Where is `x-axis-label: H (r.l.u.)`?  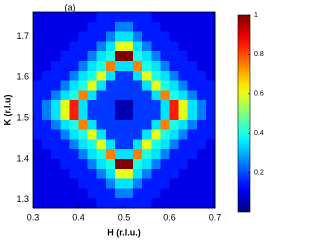
x-axis-label: H (r.l.u.) is located at coordinates (124, 232).